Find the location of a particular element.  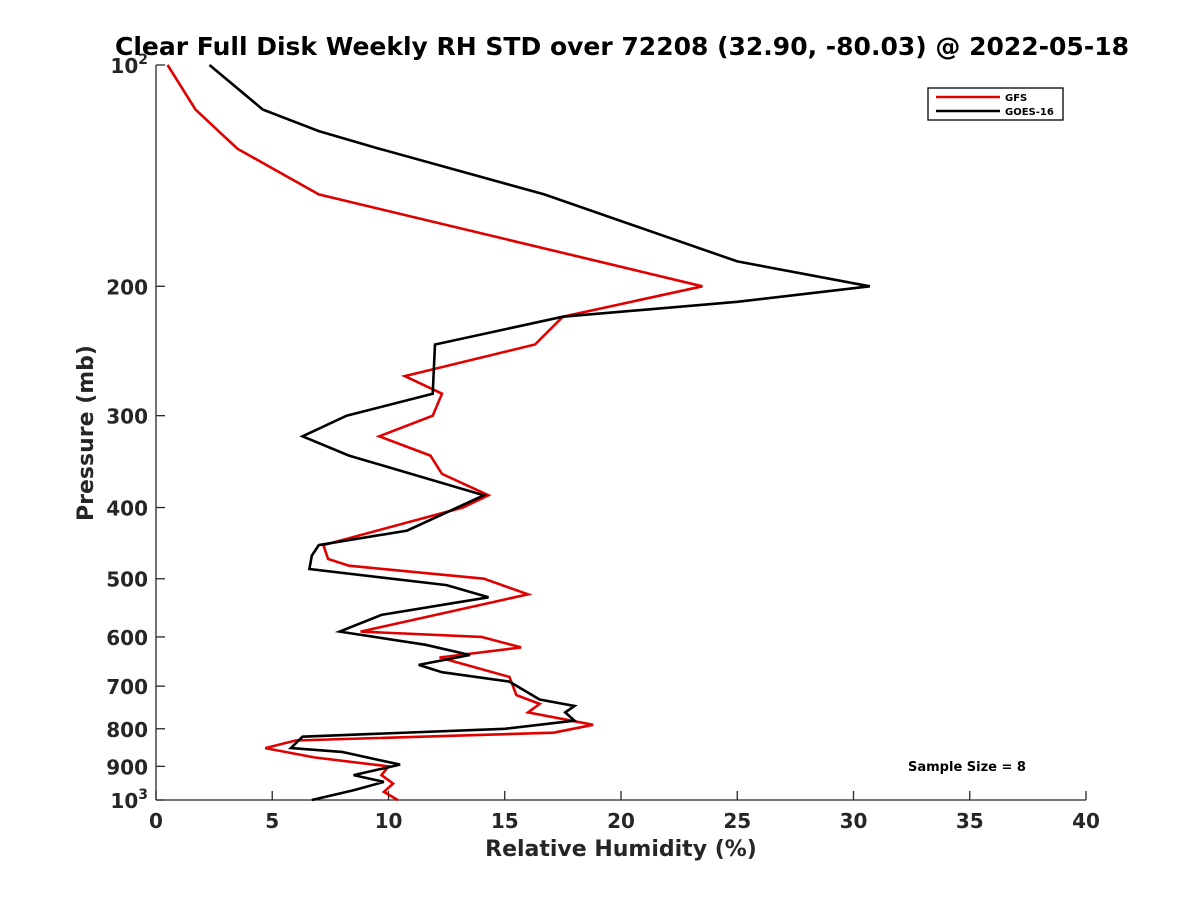

y-tick-label: 200 is located at coordinates (127, 287).